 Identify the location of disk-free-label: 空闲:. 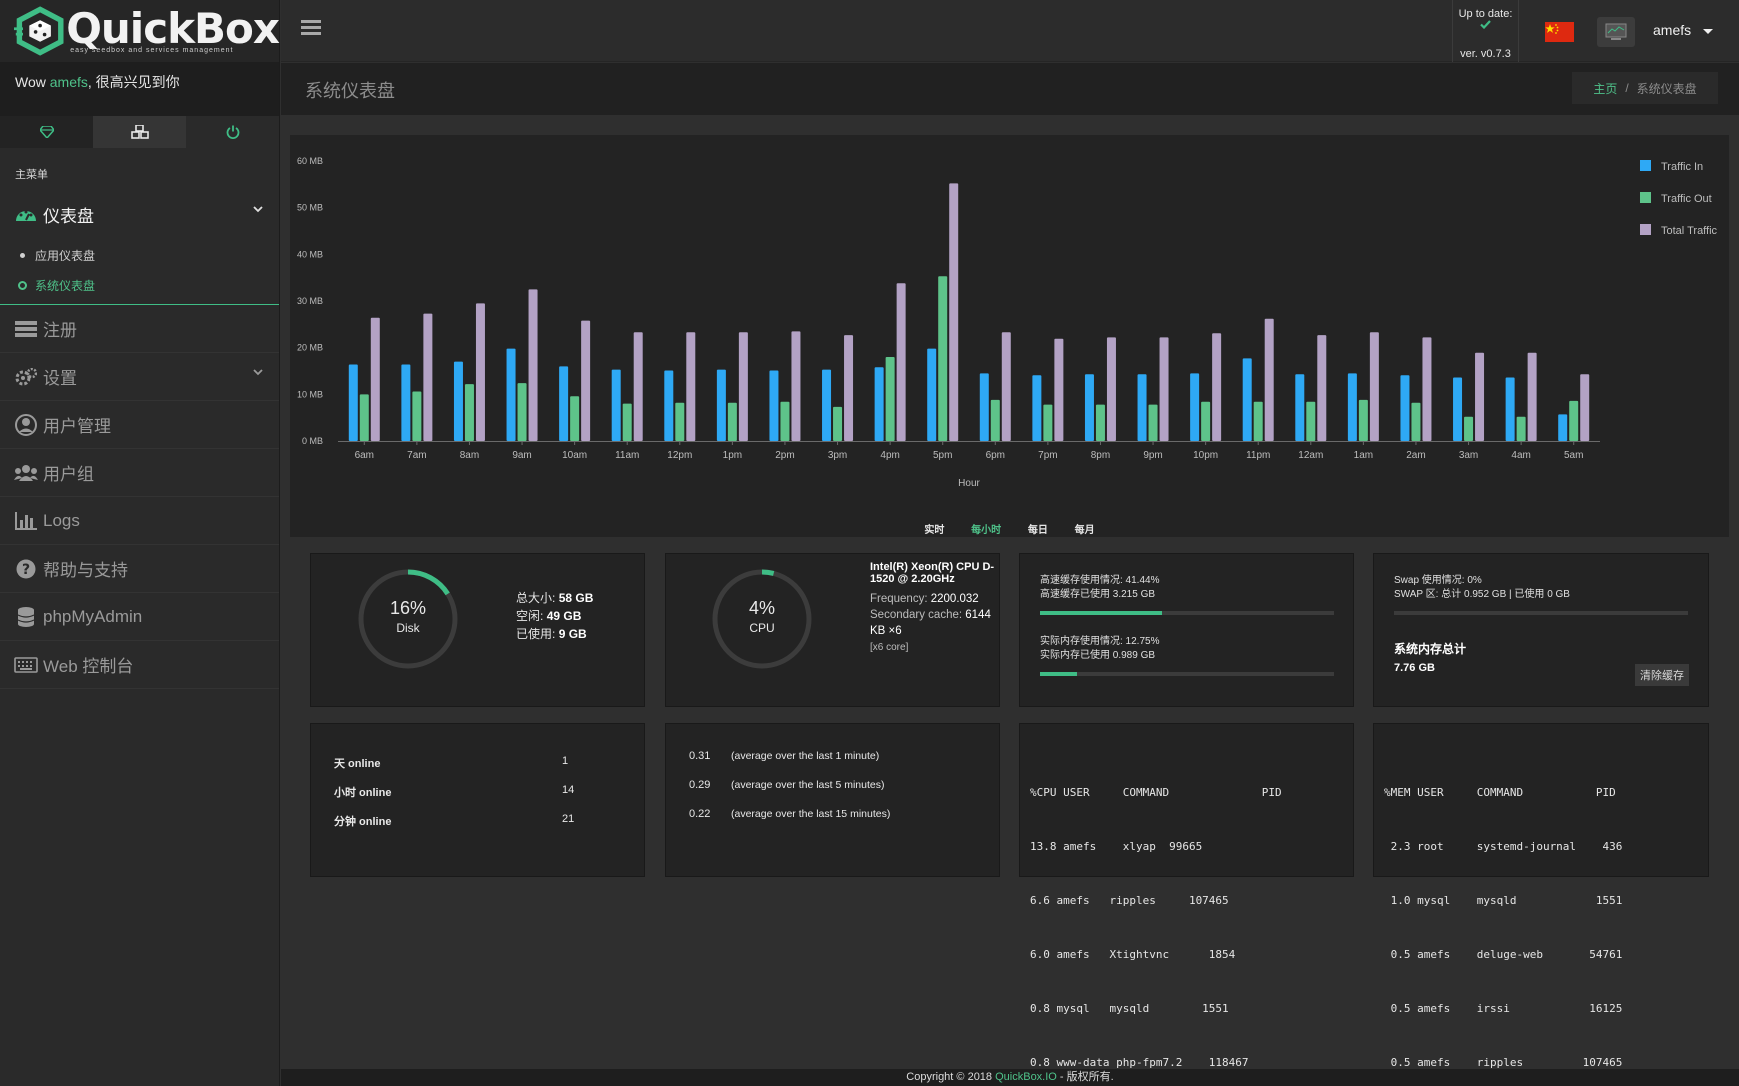
(530, 616).